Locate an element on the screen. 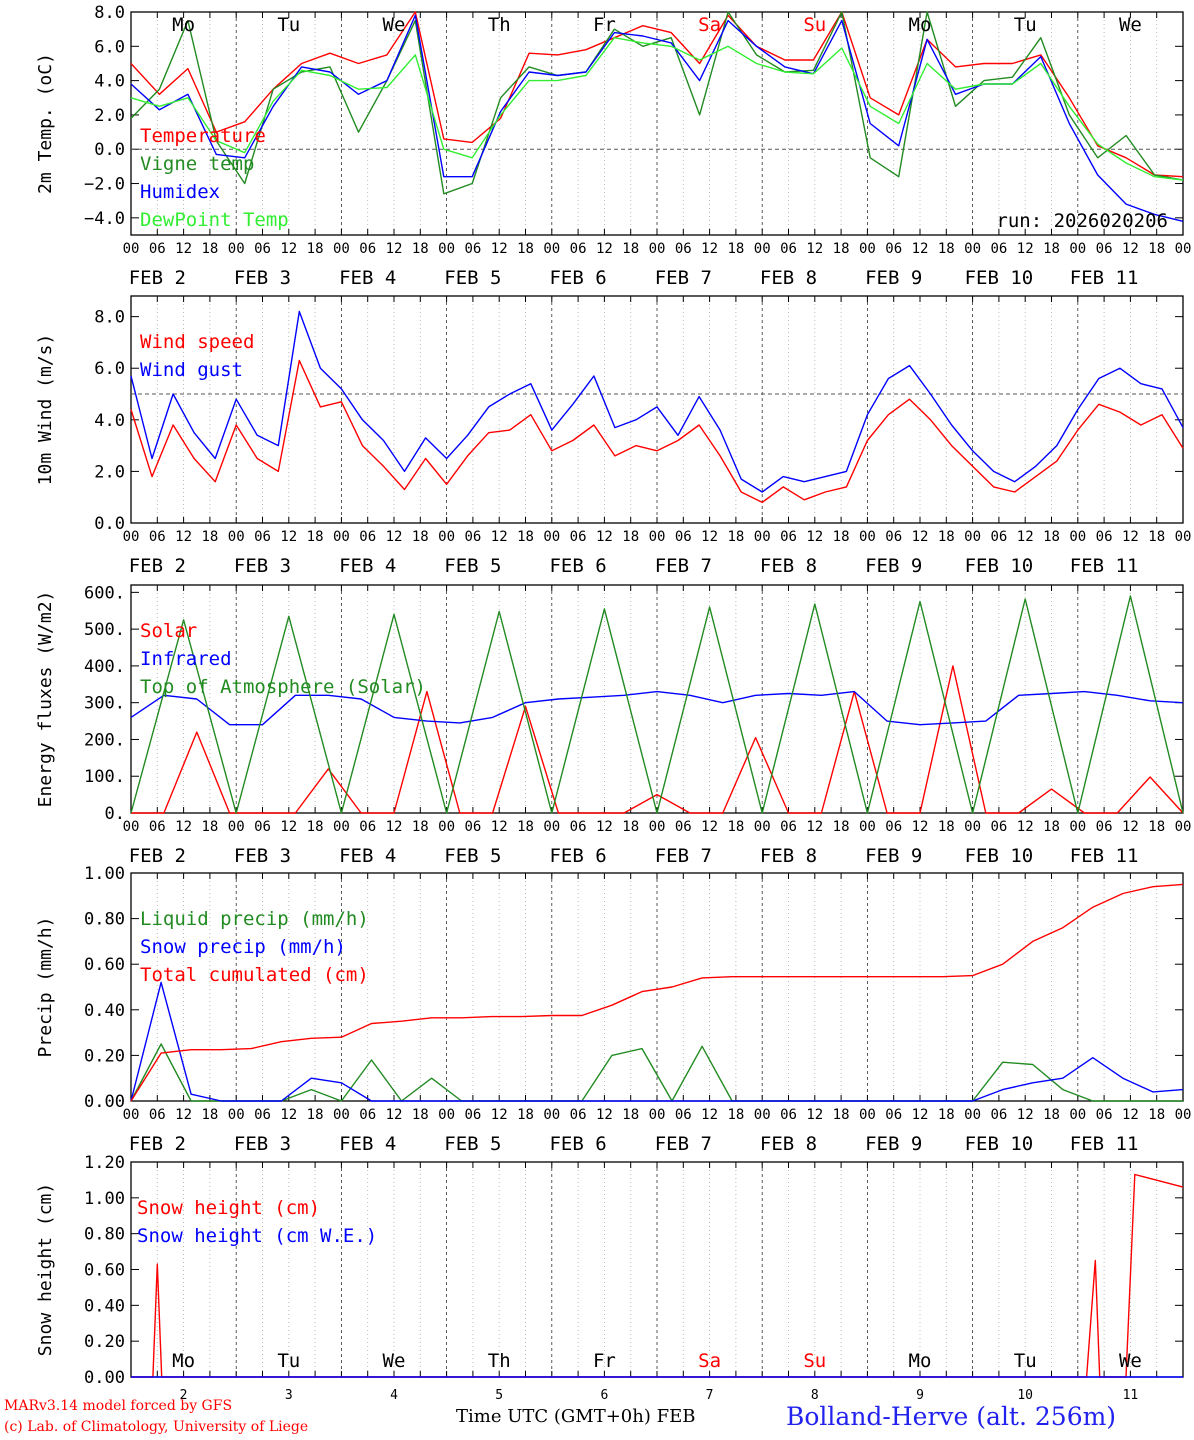  y-tick-label: 8.0 is located at coordinates (109, 318).